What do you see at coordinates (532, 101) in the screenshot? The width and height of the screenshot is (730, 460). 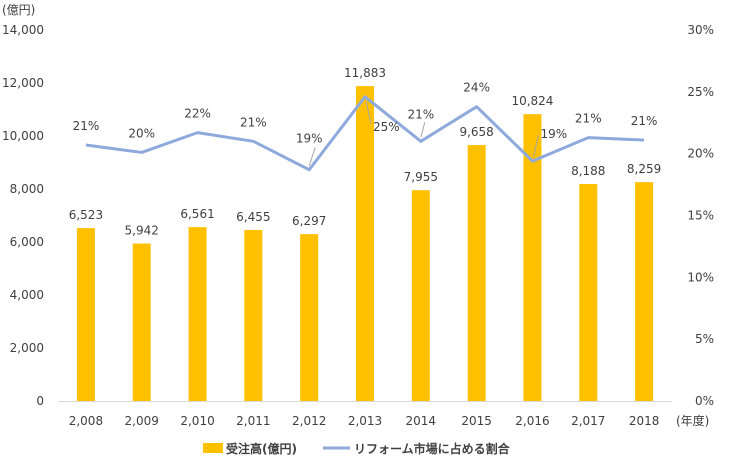 I see `bar-data-label: 10,824` at bounding box center [532, 101].